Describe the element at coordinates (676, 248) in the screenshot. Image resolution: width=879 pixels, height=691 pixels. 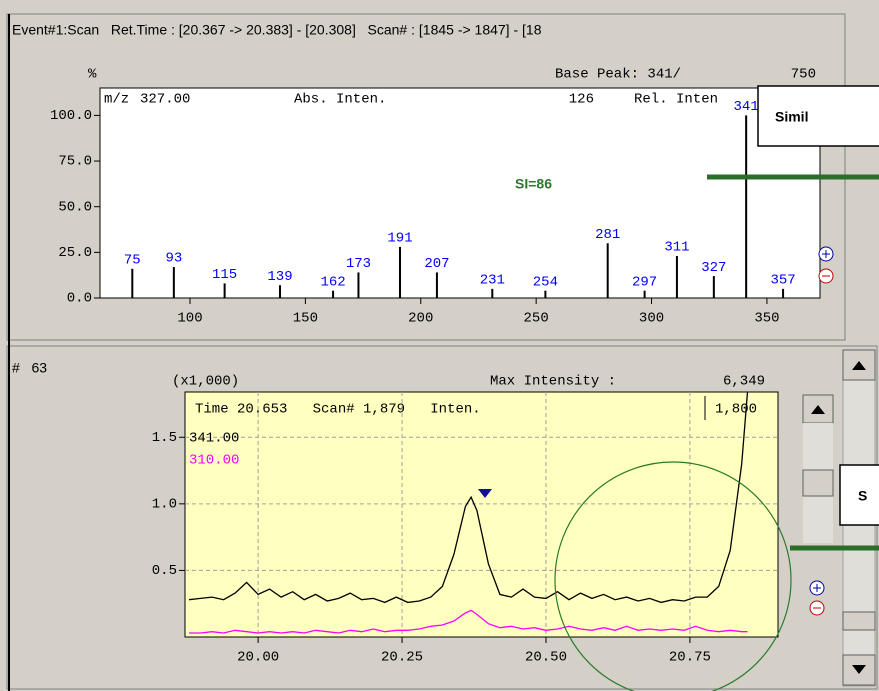
I see `peak-label: 311` at that location.